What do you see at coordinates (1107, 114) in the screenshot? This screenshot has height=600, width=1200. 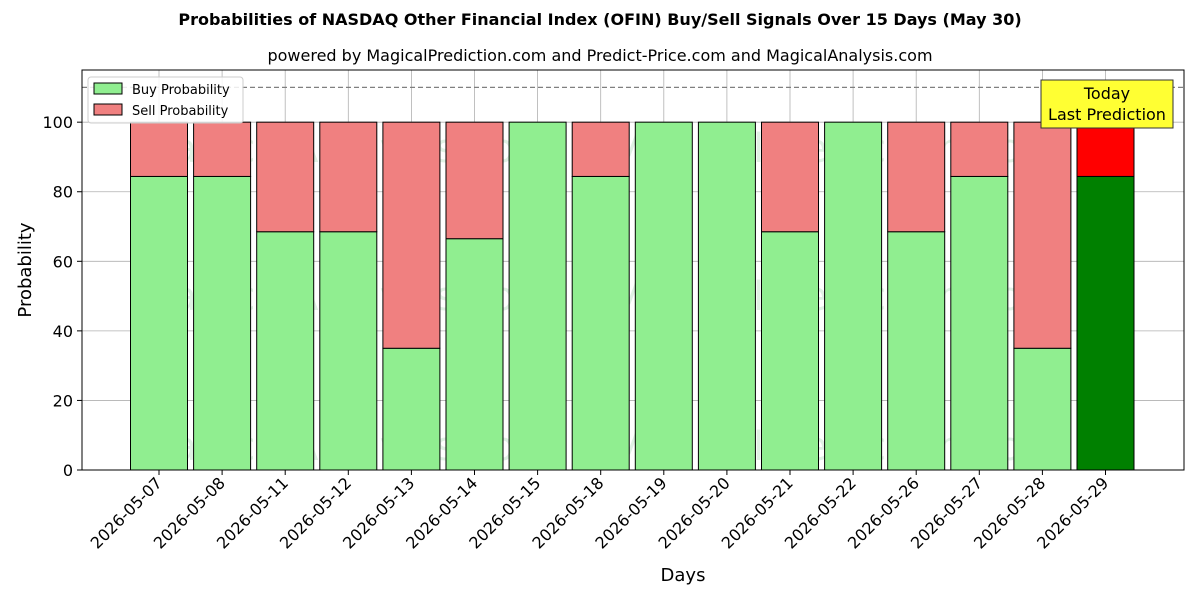 I see `annotation-line-2: Last Prediction` at bounding box center [1107, 114].